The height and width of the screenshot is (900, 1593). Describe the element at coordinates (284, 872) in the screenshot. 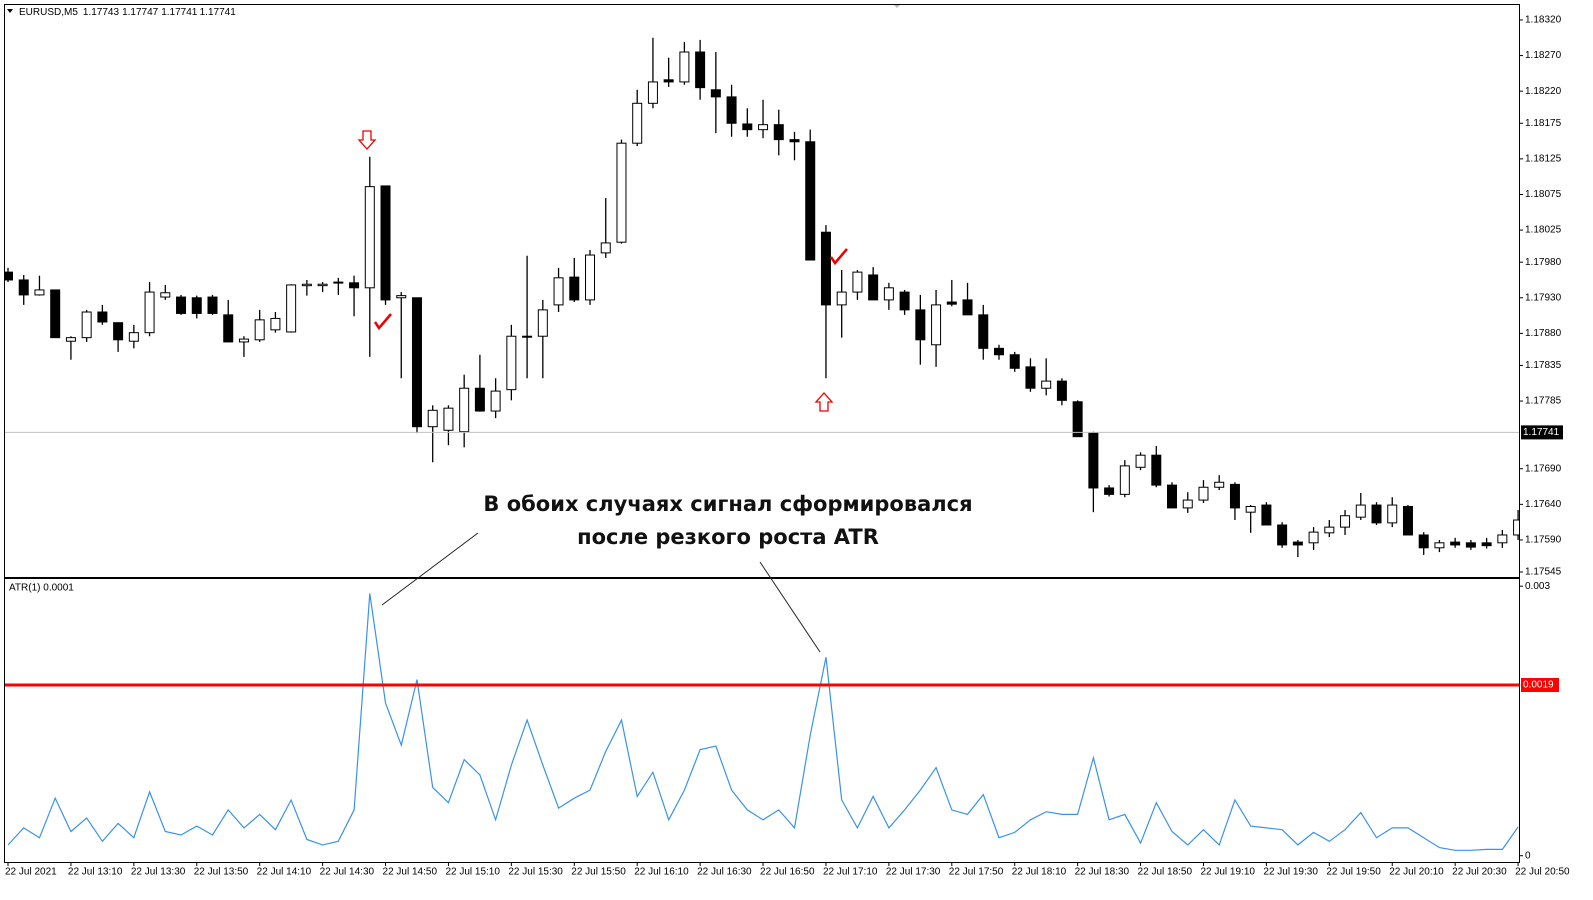

I see `x-tick-label: 22 Jul 14:10` at that location.